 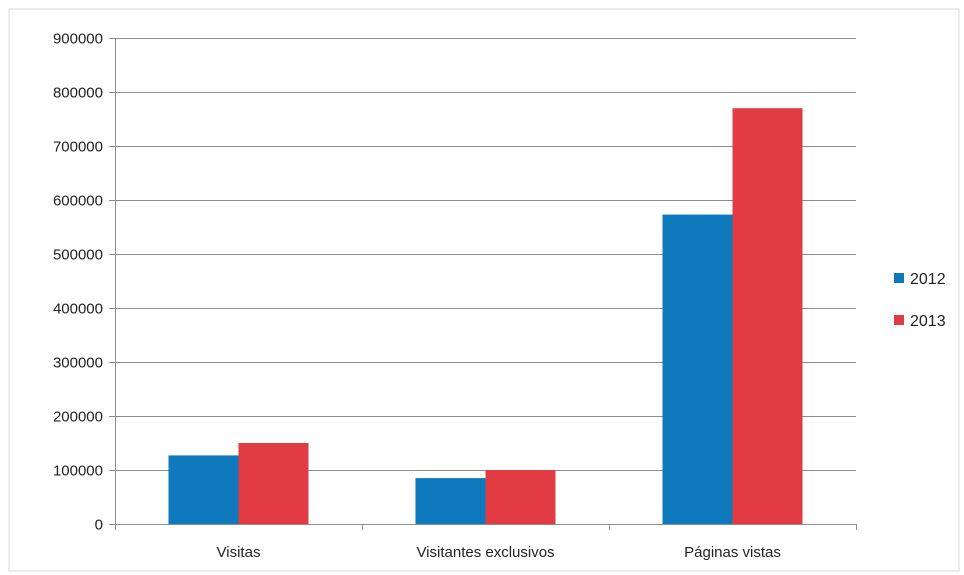 What do you see at coordinates (78, 255) in the screenshot?
I see `y-tick-label: 500000` at bounding box center [78, 255].